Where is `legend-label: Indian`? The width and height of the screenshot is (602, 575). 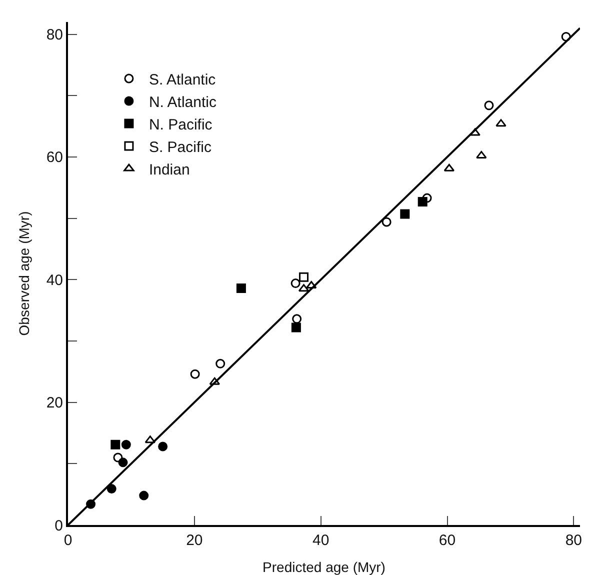
legend-label: Indian is located at coordinates (169, 169).